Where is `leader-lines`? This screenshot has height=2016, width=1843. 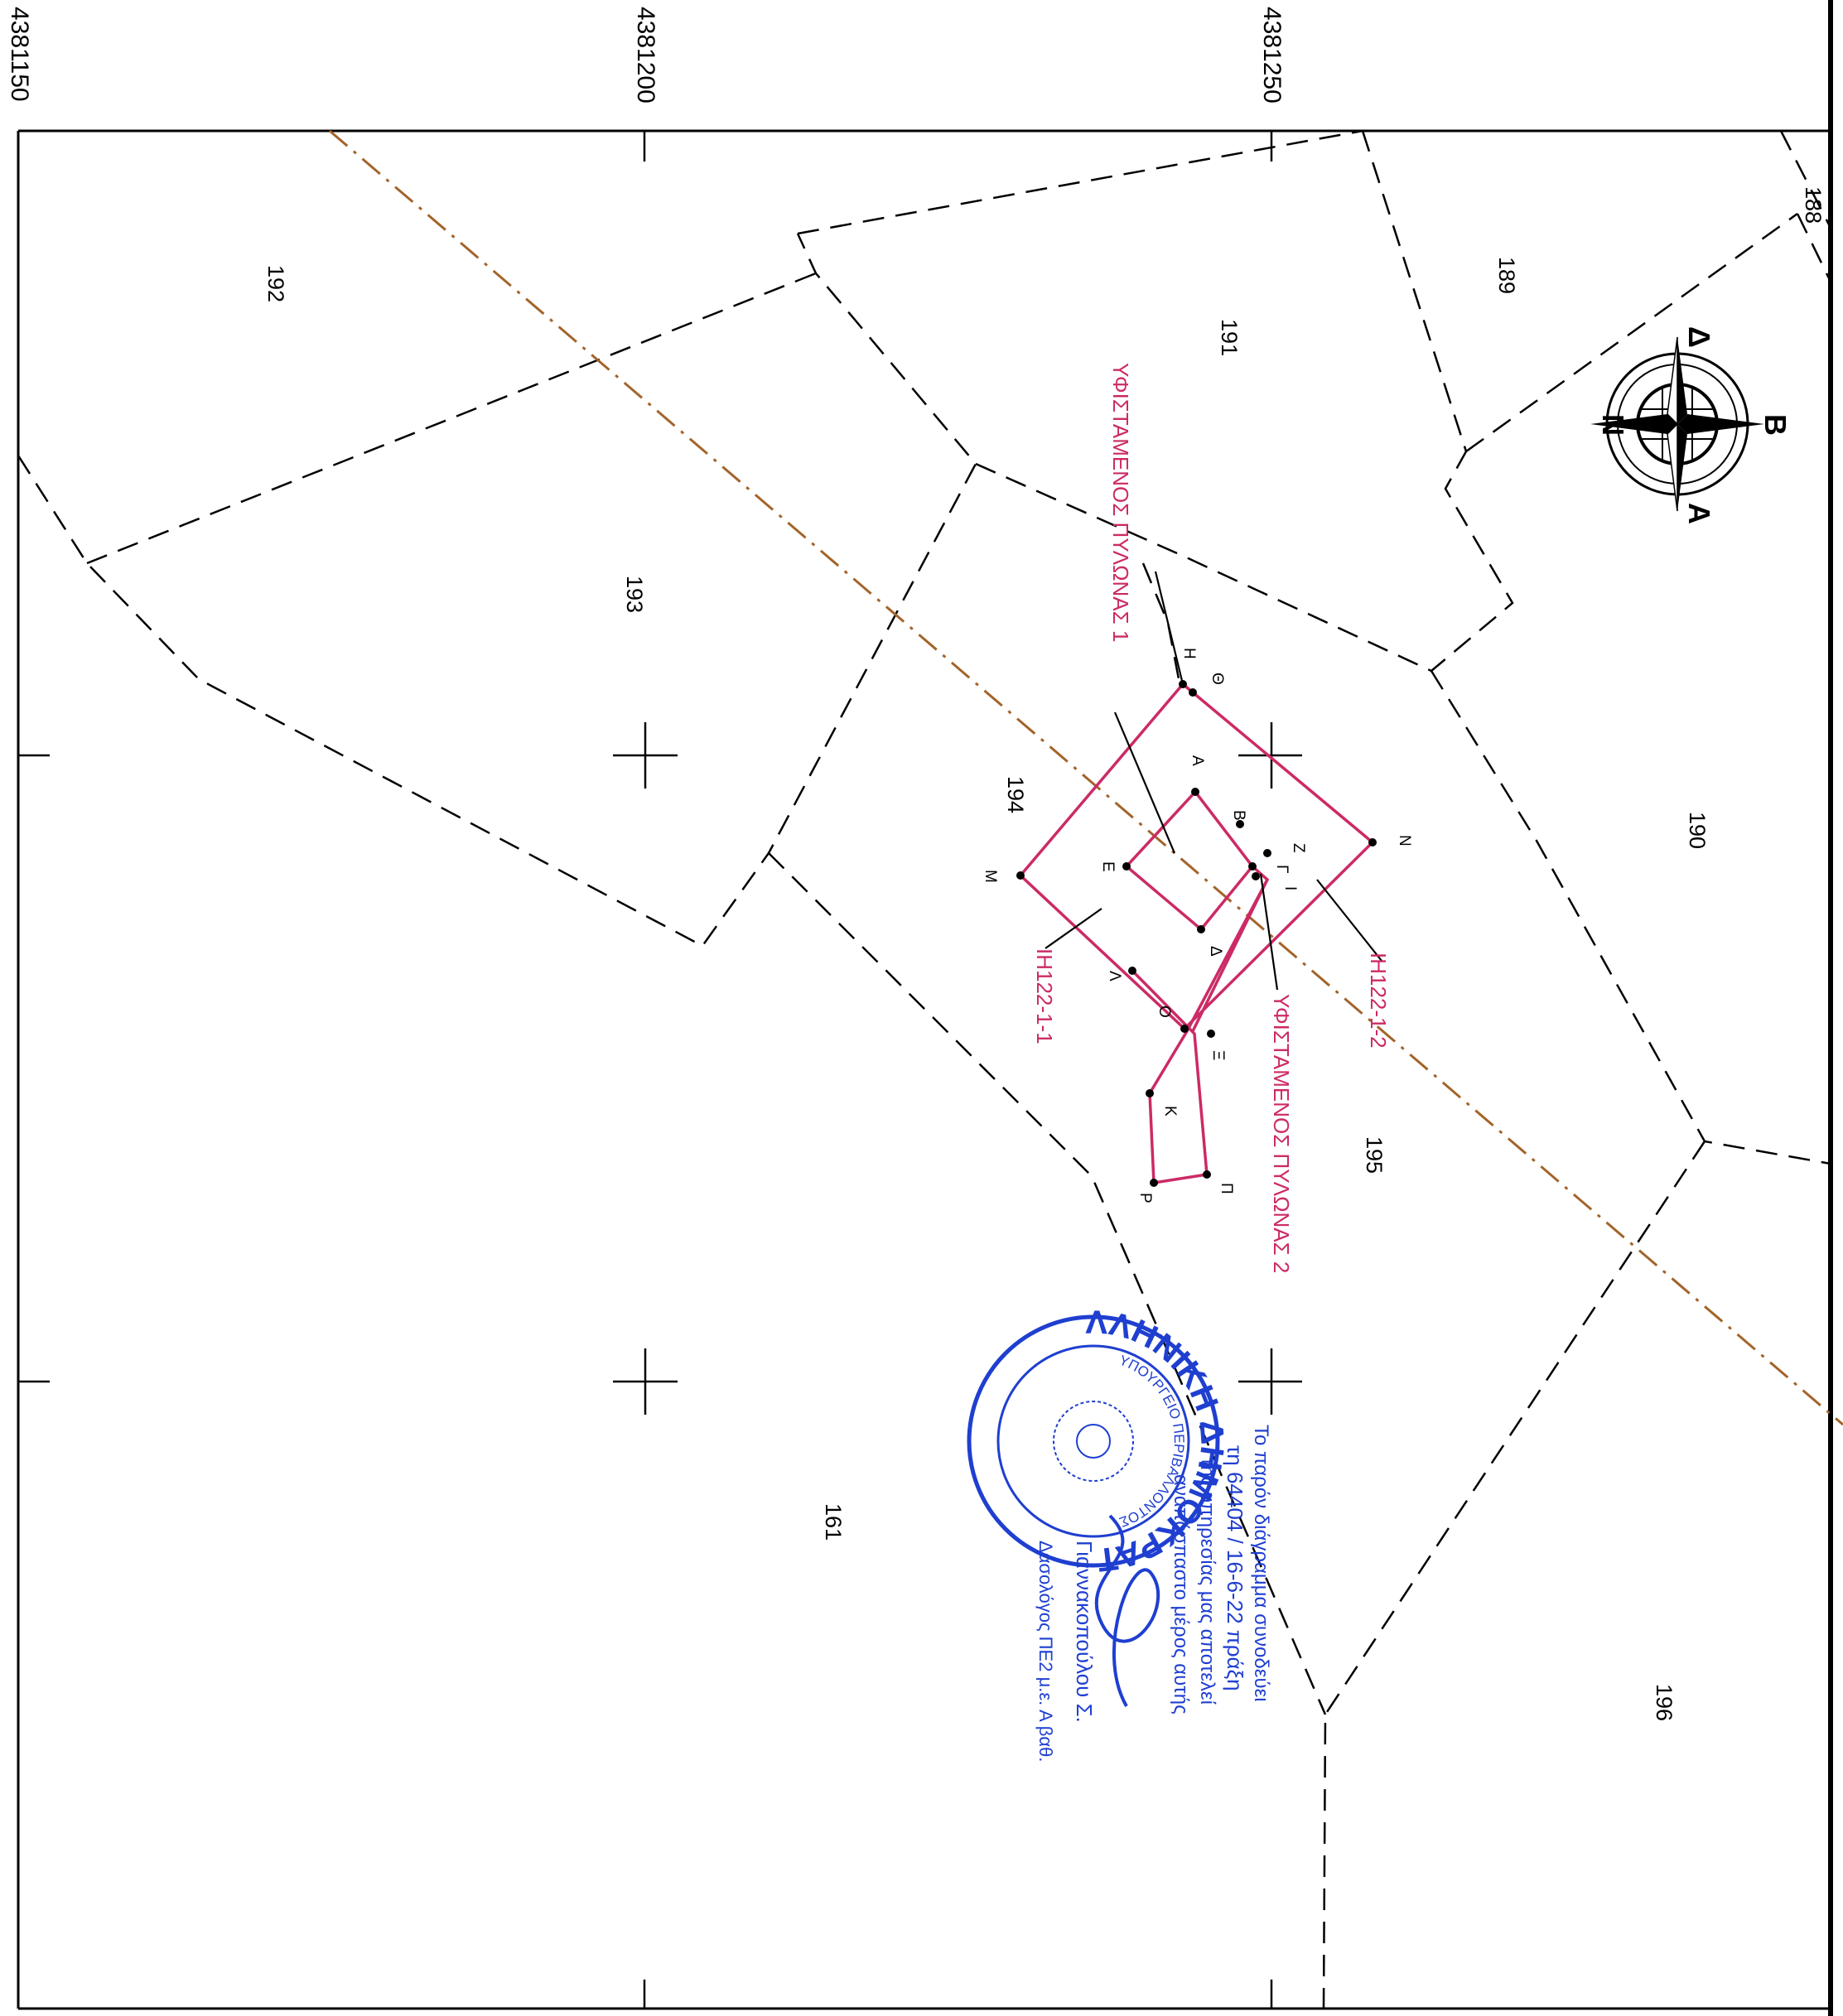 leader-lines is located at coordinates (1213, 781).